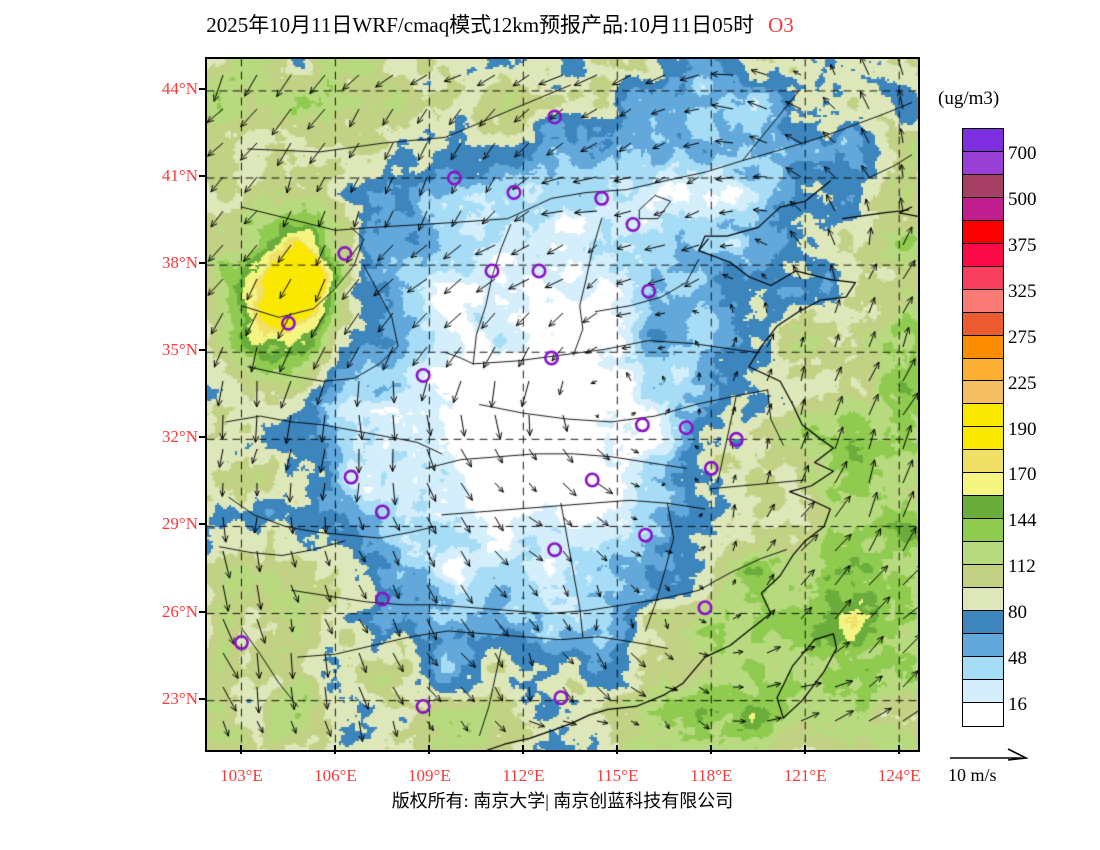  Describe the element at coordinates (179, 437) in the screenshot. I see `lat-label: 32°N` at that location.